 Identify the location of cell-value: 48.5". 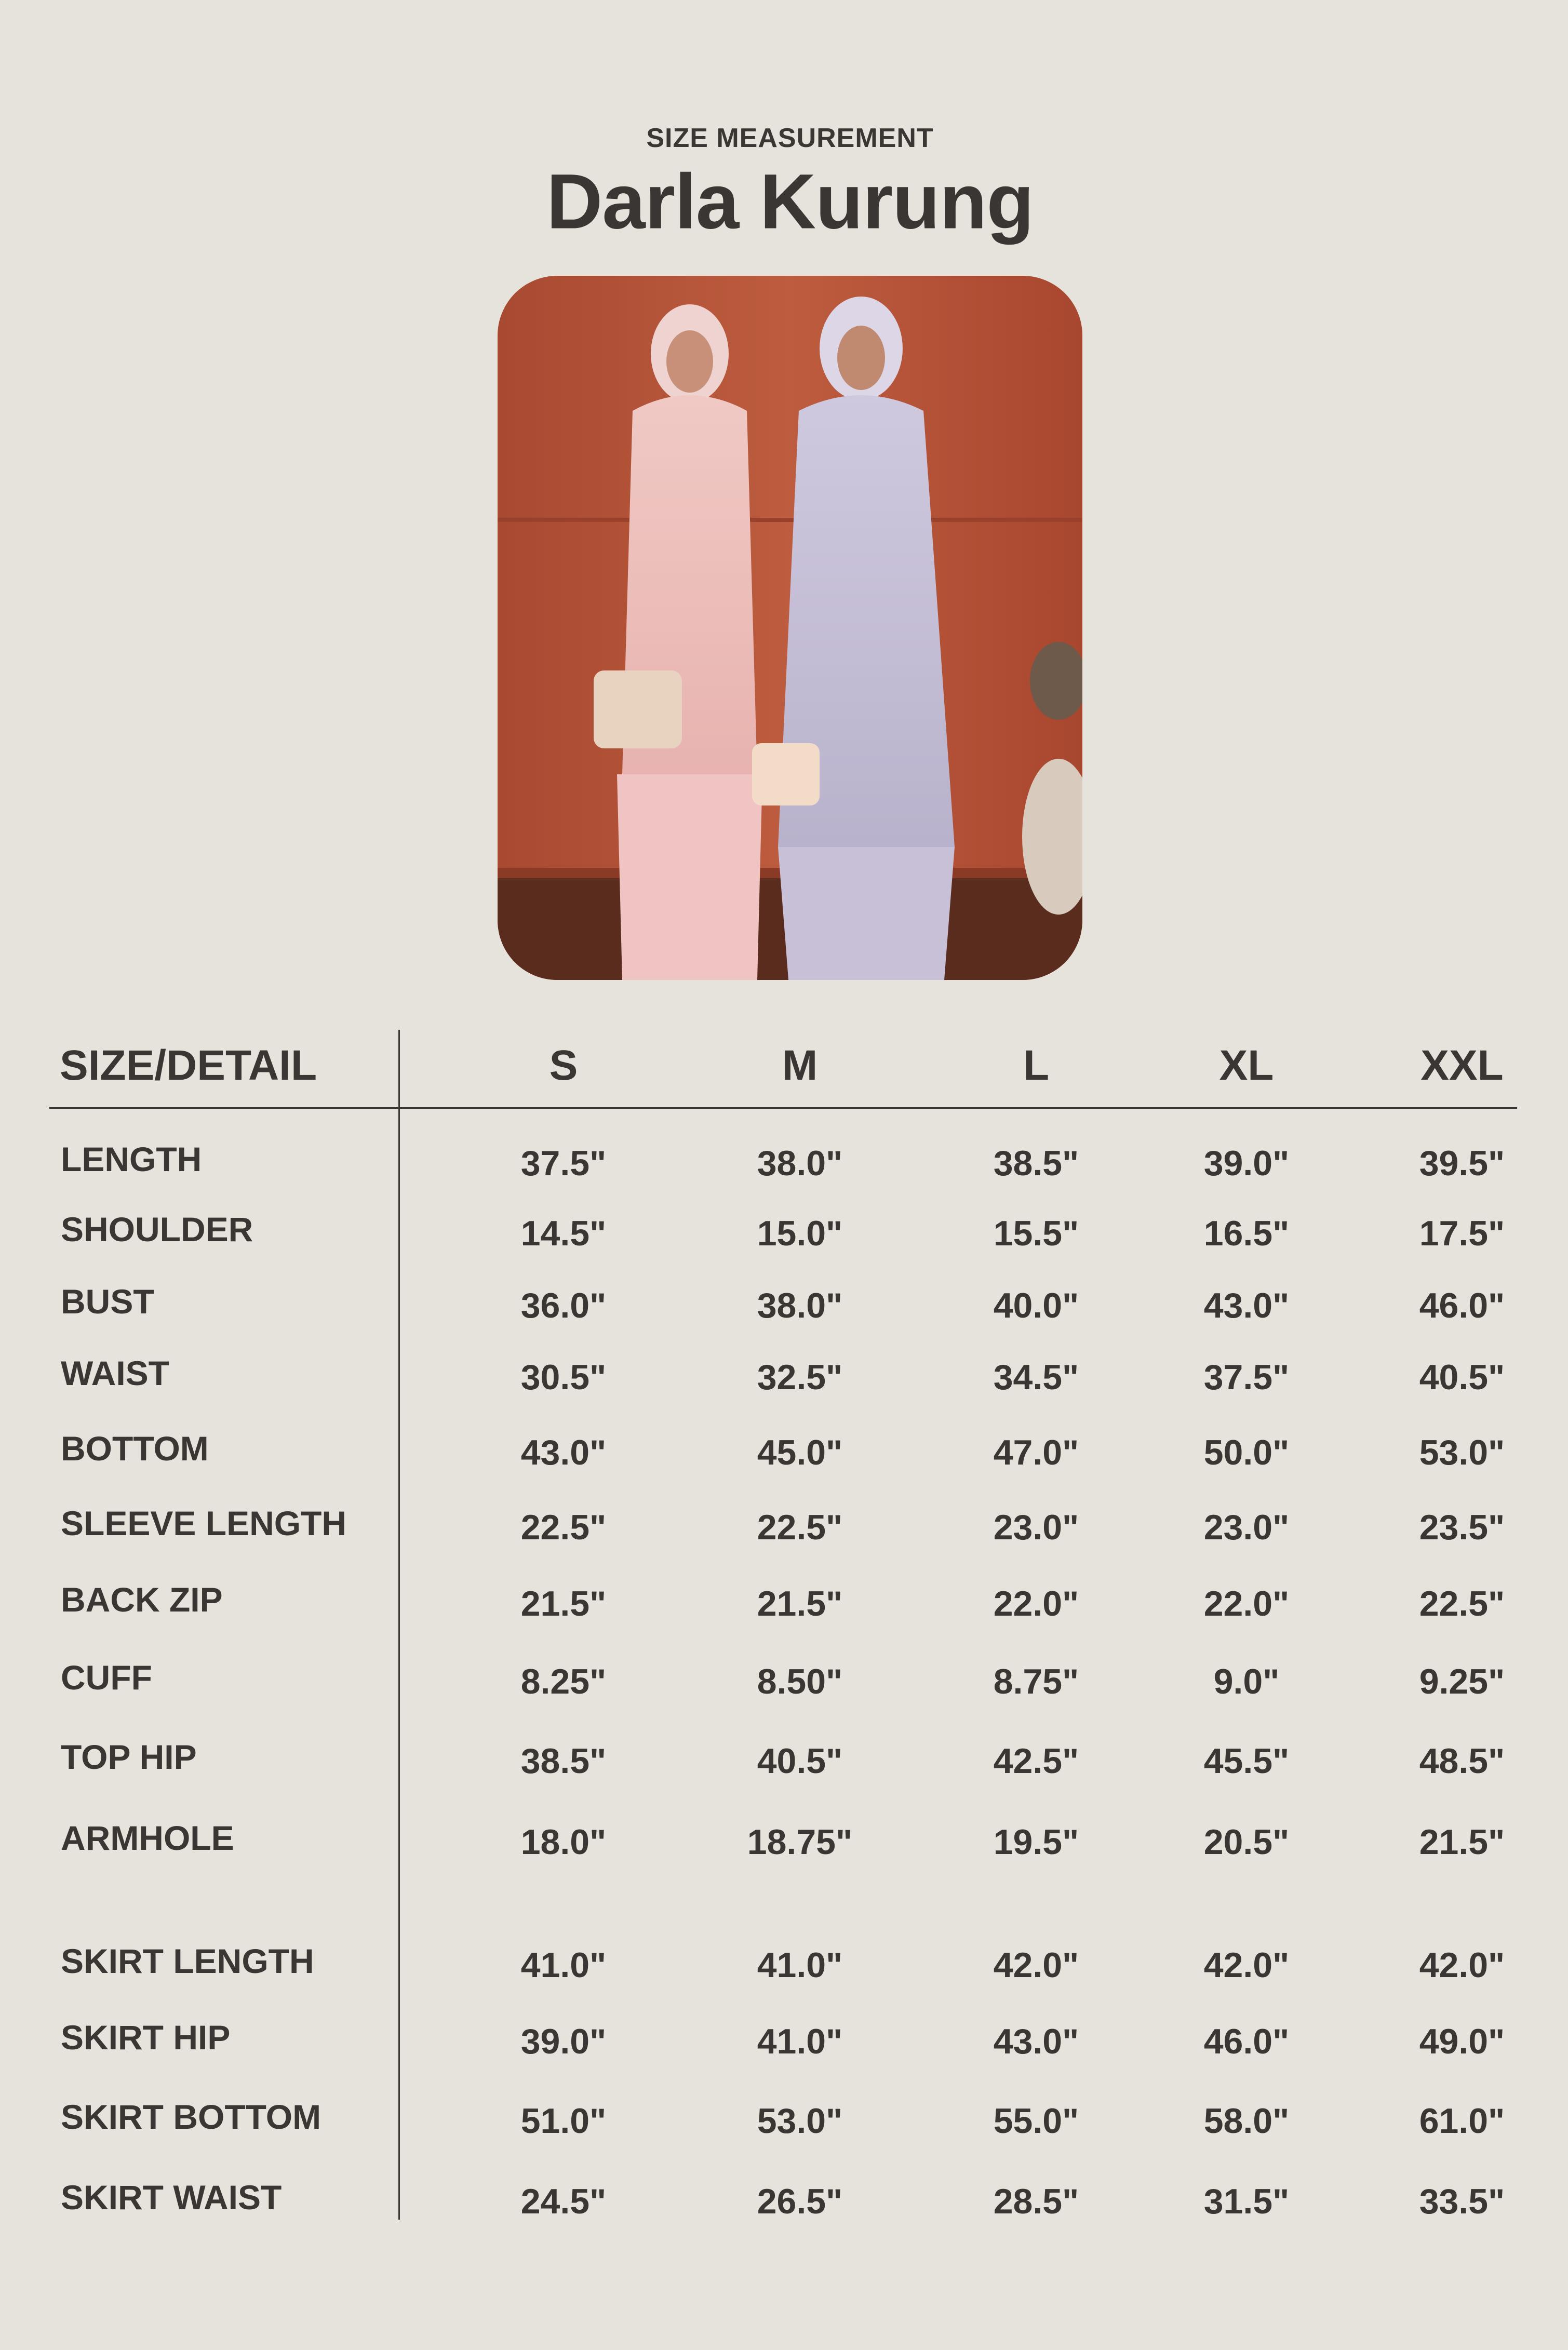
(1462, 1761).